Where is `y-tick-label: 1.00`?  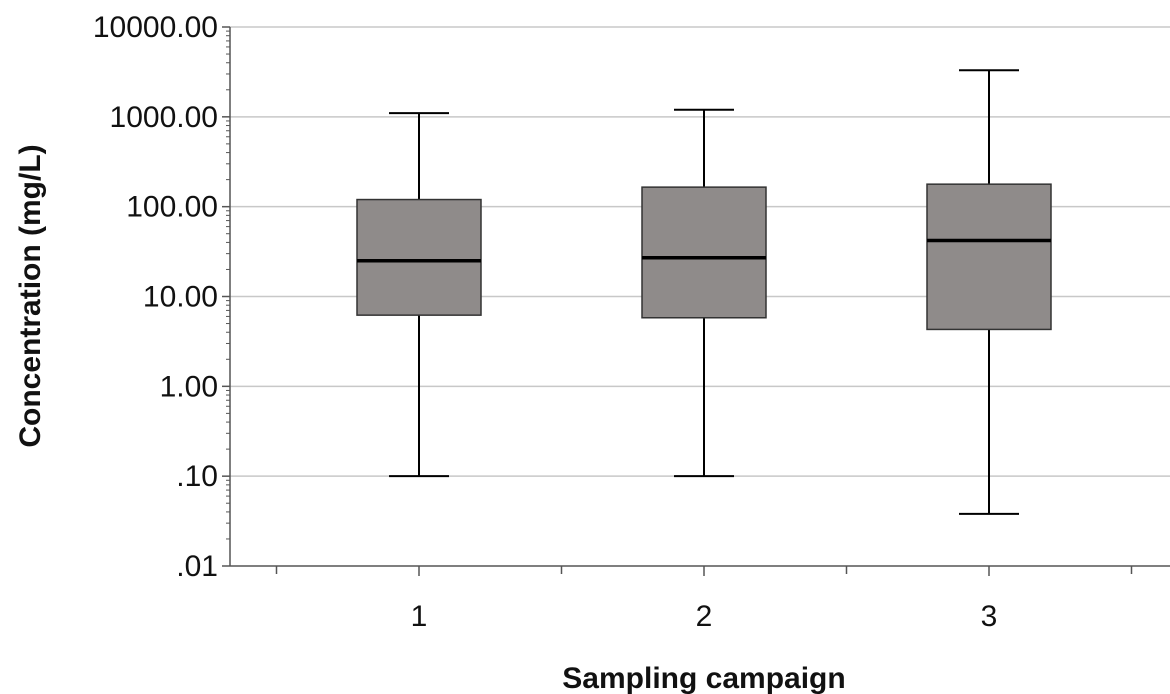 y-tick-label: 1.00 is located at coordinates (189, 386).